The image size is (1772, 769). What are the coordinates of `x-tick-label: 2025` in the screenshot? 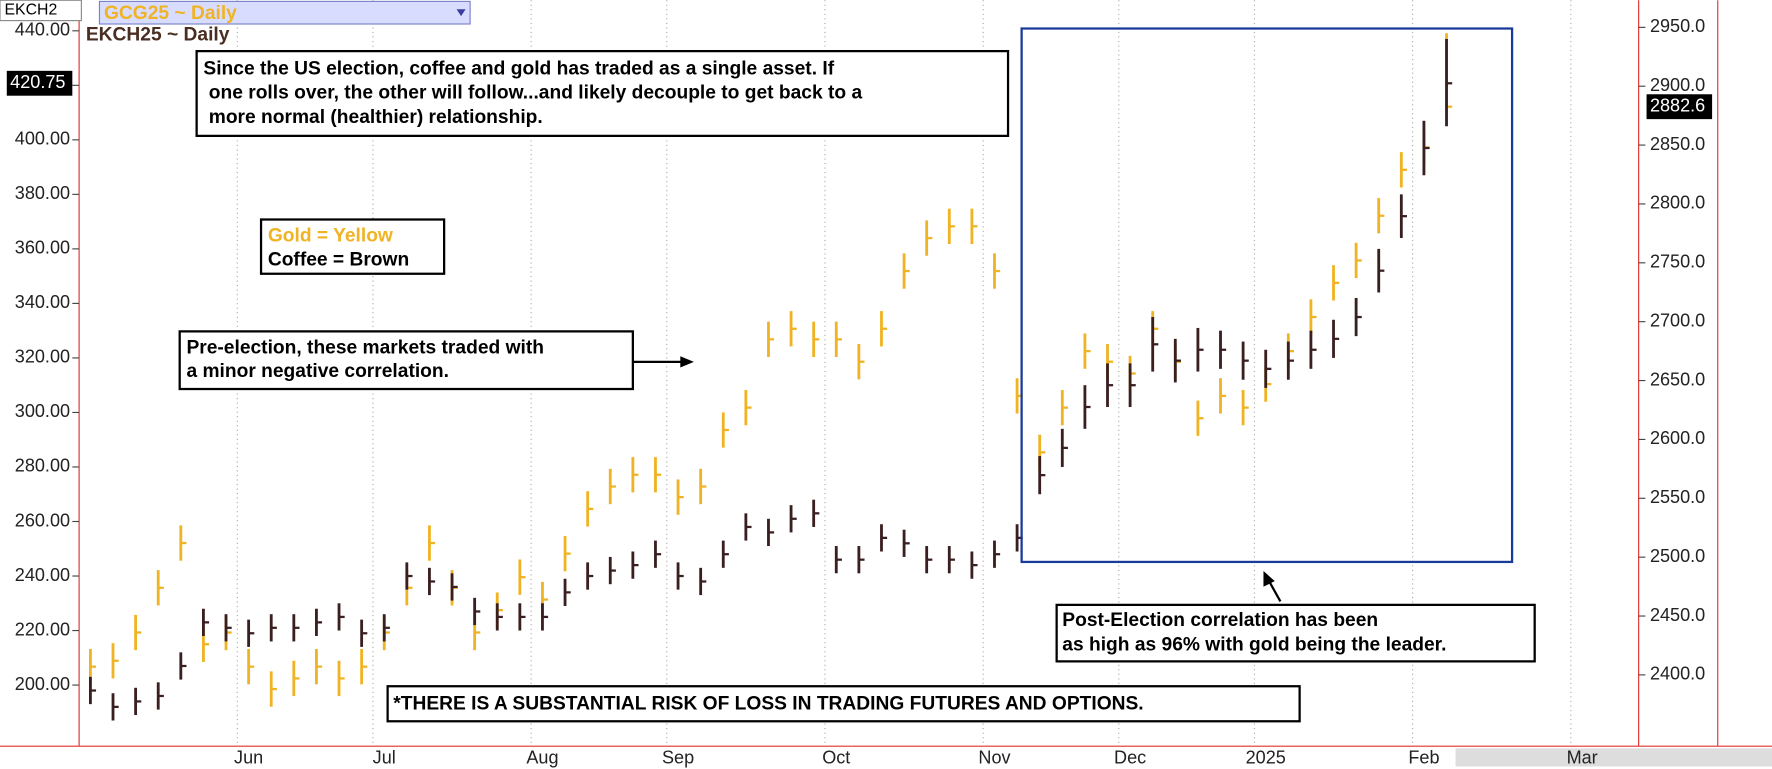 It's located at (1266, 757).